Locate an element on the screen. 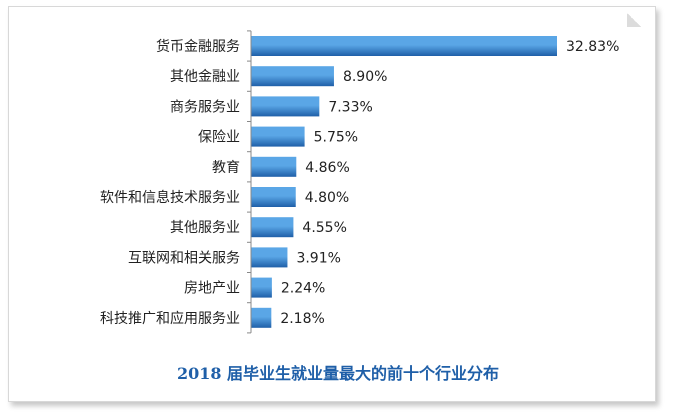  category-label-3: 商务服务业 is located at coordinates (205, 107).